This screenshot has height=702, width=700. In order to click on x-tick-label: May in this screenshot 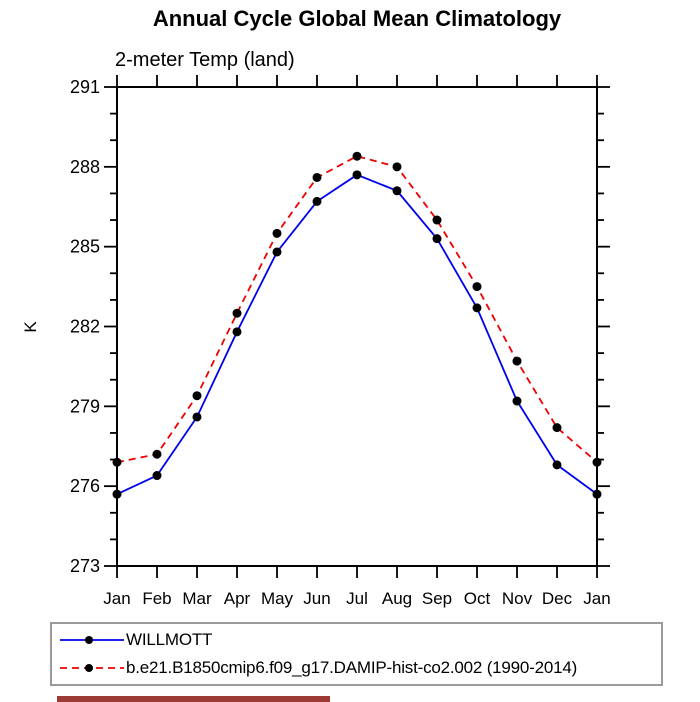, I will do `click(277, 598)`.